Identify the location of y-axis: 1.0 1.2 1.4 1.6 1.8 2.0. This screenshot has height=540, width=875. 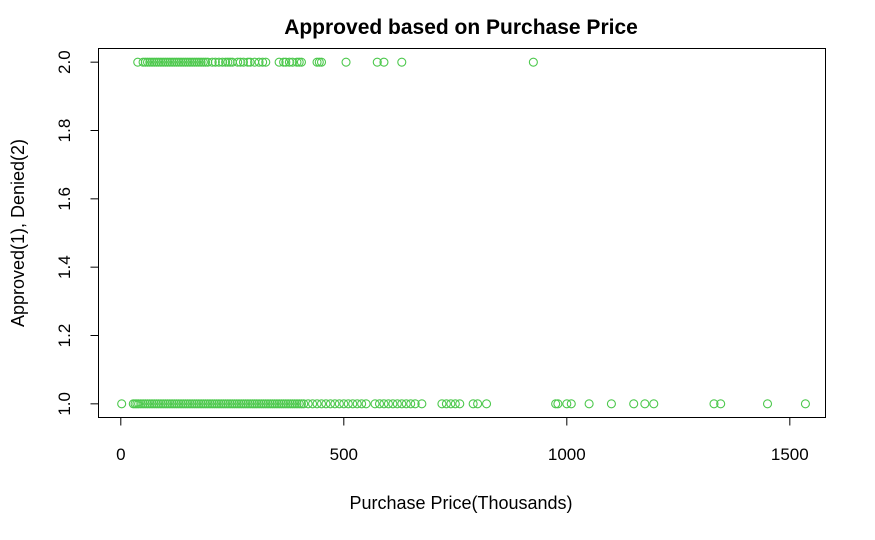
(77, 233).